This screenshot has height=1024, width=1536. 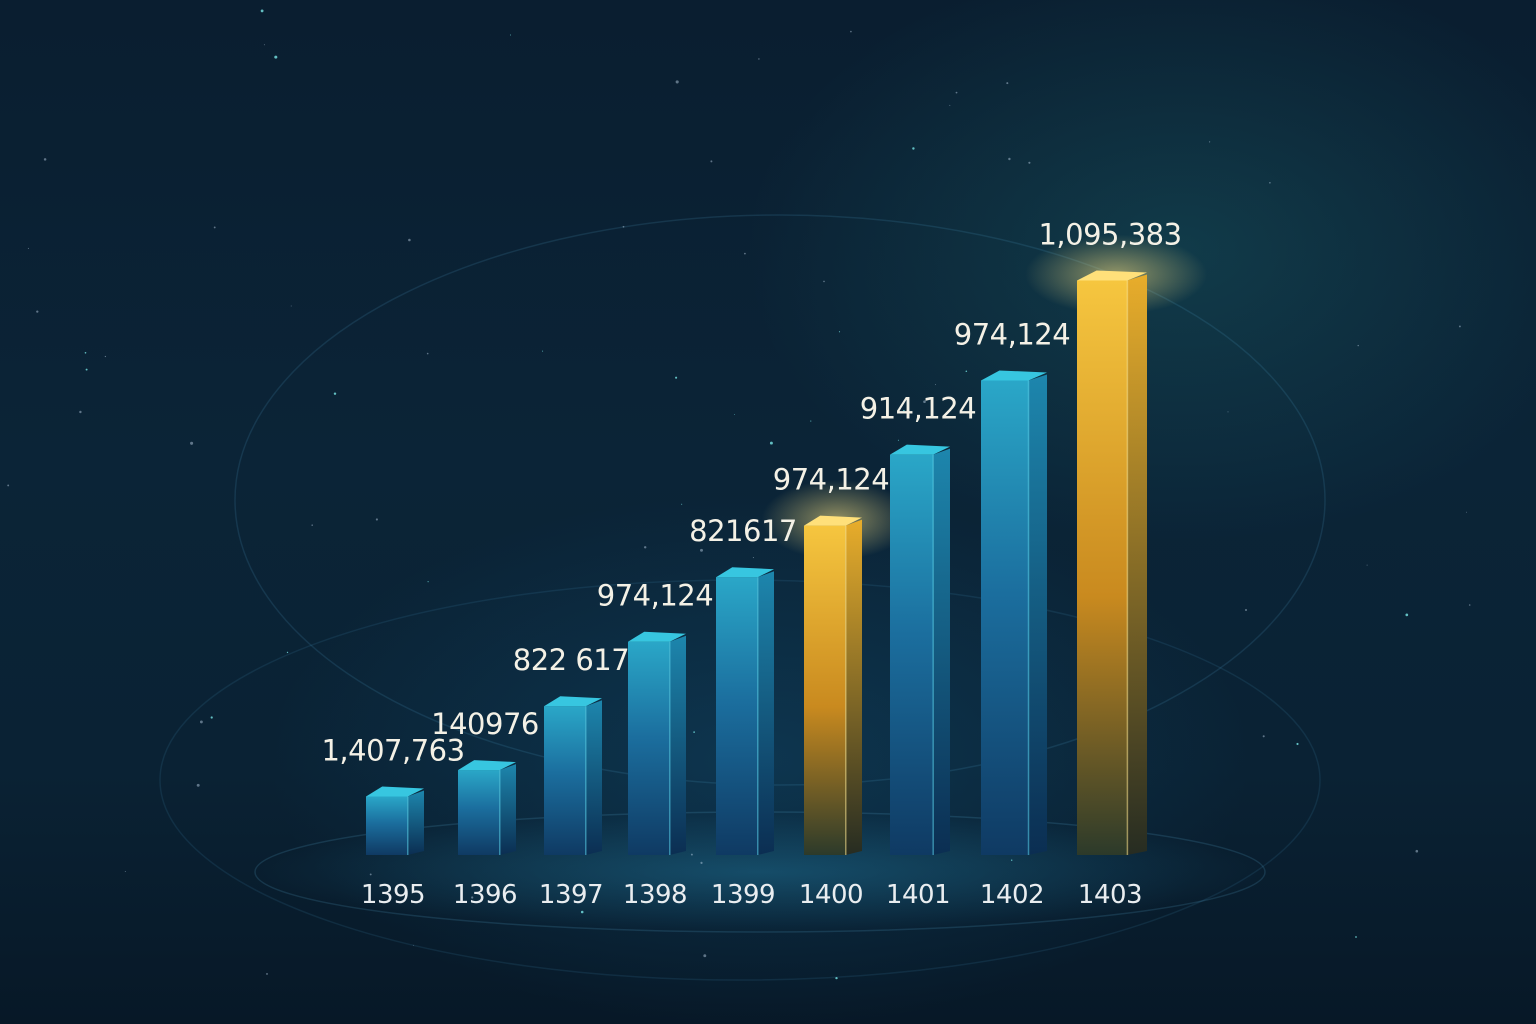 What do you see at coordinates (485, 724) in the screenshot?
I see `data-label: 140976` at bounding box center [485, 724].